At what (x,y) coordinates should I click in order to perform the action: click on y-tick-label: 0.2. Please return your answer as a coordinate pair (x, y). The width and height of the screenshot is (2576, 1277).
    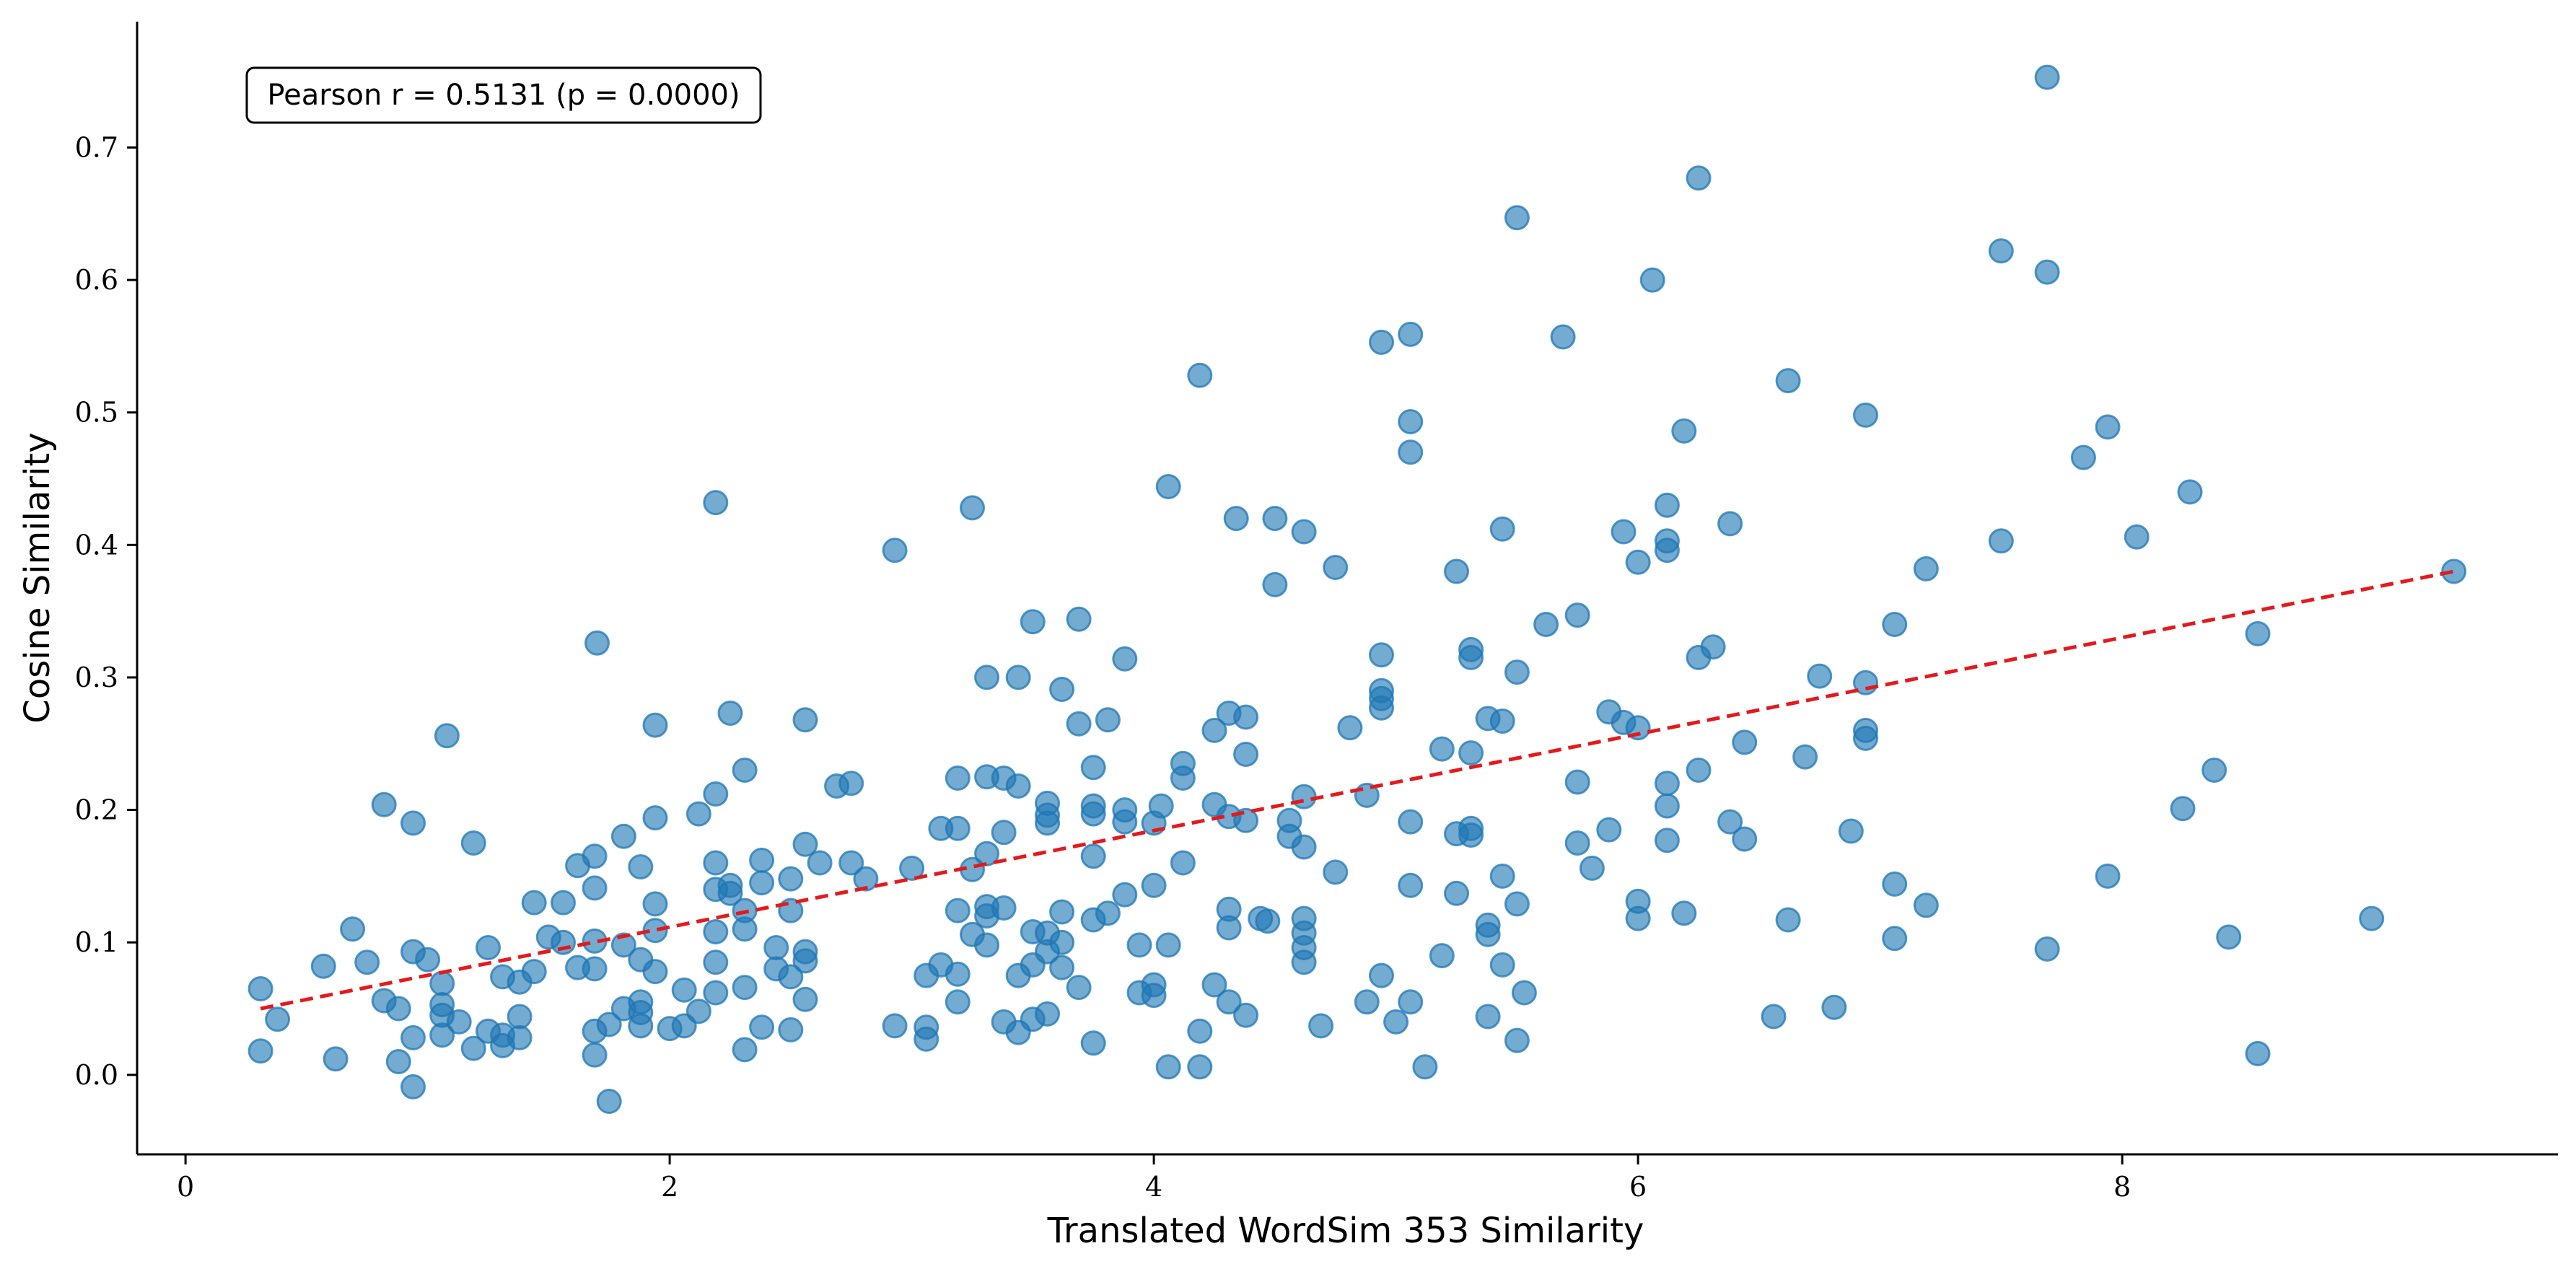
    Looking at the image, I should click on (97, 810).